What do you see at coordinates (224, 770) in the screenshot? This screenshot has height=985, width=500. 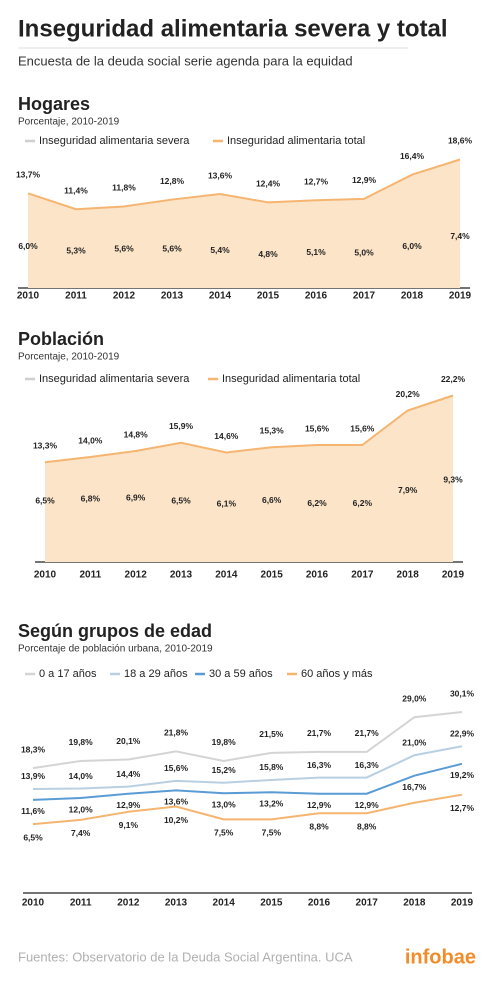 I see `value-label: 15,2%` at bounding box center [224, 770].